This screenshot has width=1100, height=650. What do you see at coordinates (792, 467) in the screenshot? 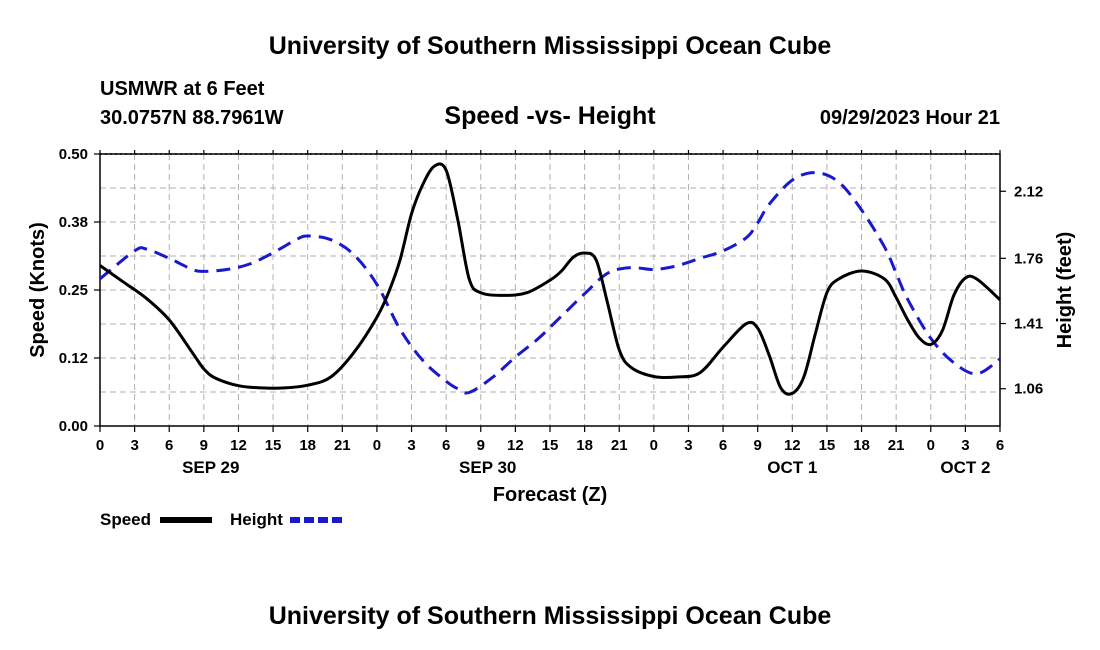
I see `date-label: OCT 1` at bounding box center [792, 467].